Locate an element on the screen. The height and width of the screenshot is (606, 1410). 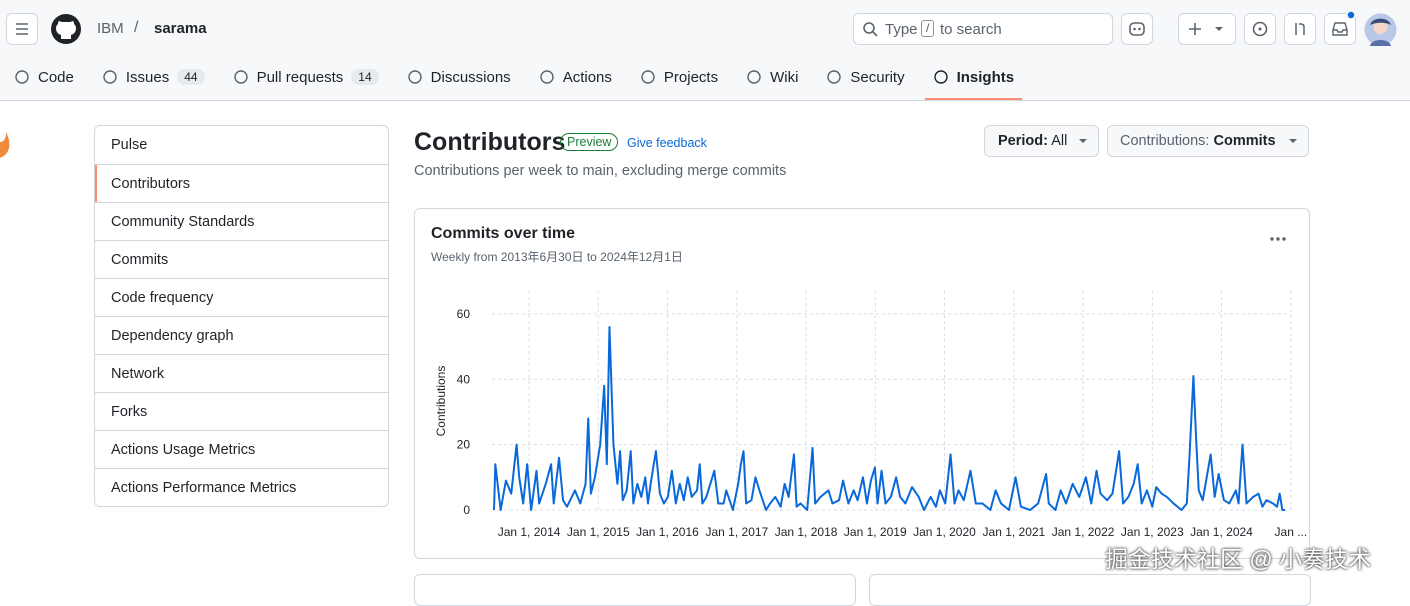
repo-tab: Insights is located at coordinates (973, 83).